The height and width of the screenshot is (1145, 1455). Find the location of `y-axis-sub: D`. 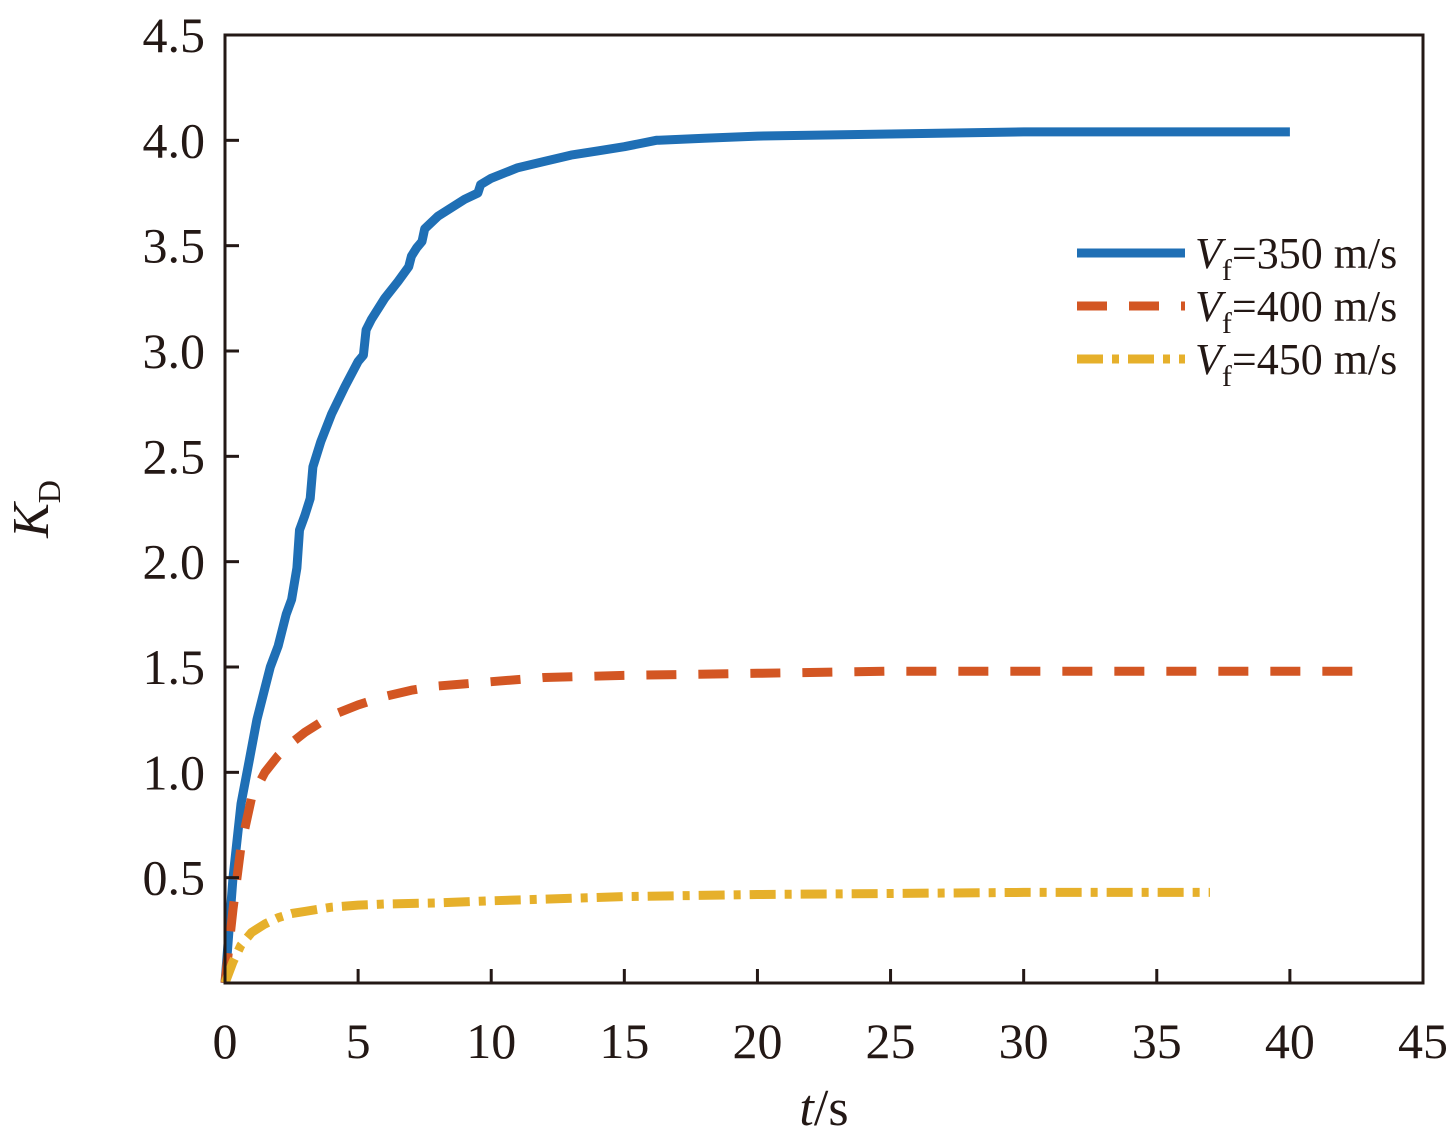

y-axis-sub: D is located at coordinates (49, 491).